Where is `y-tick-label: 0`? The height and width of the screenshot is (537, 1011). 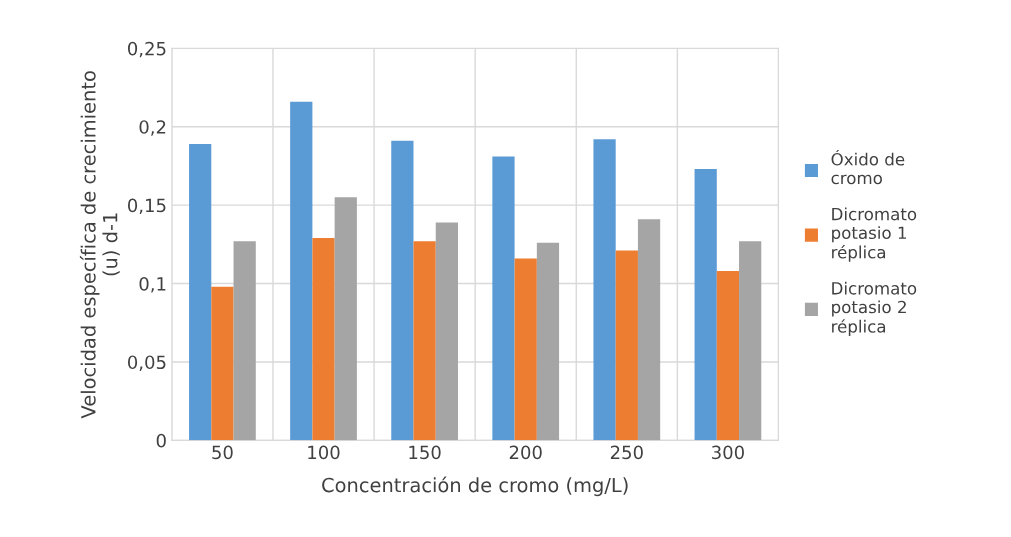 y-tick-label: 0 is located at coordinates (161, 440).